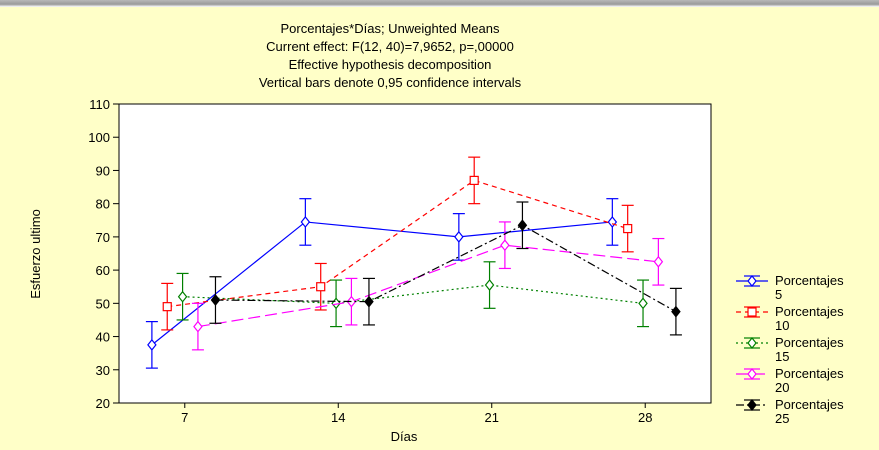  I want to click on y-tick-label: 50, so click(103, 303).